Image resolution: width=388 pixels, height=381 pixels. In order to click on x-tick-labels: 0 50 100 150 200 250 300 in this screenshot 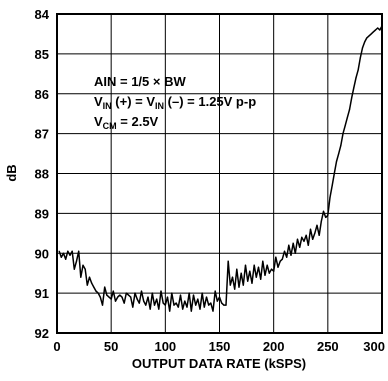, I will do `click(219, 346)`.